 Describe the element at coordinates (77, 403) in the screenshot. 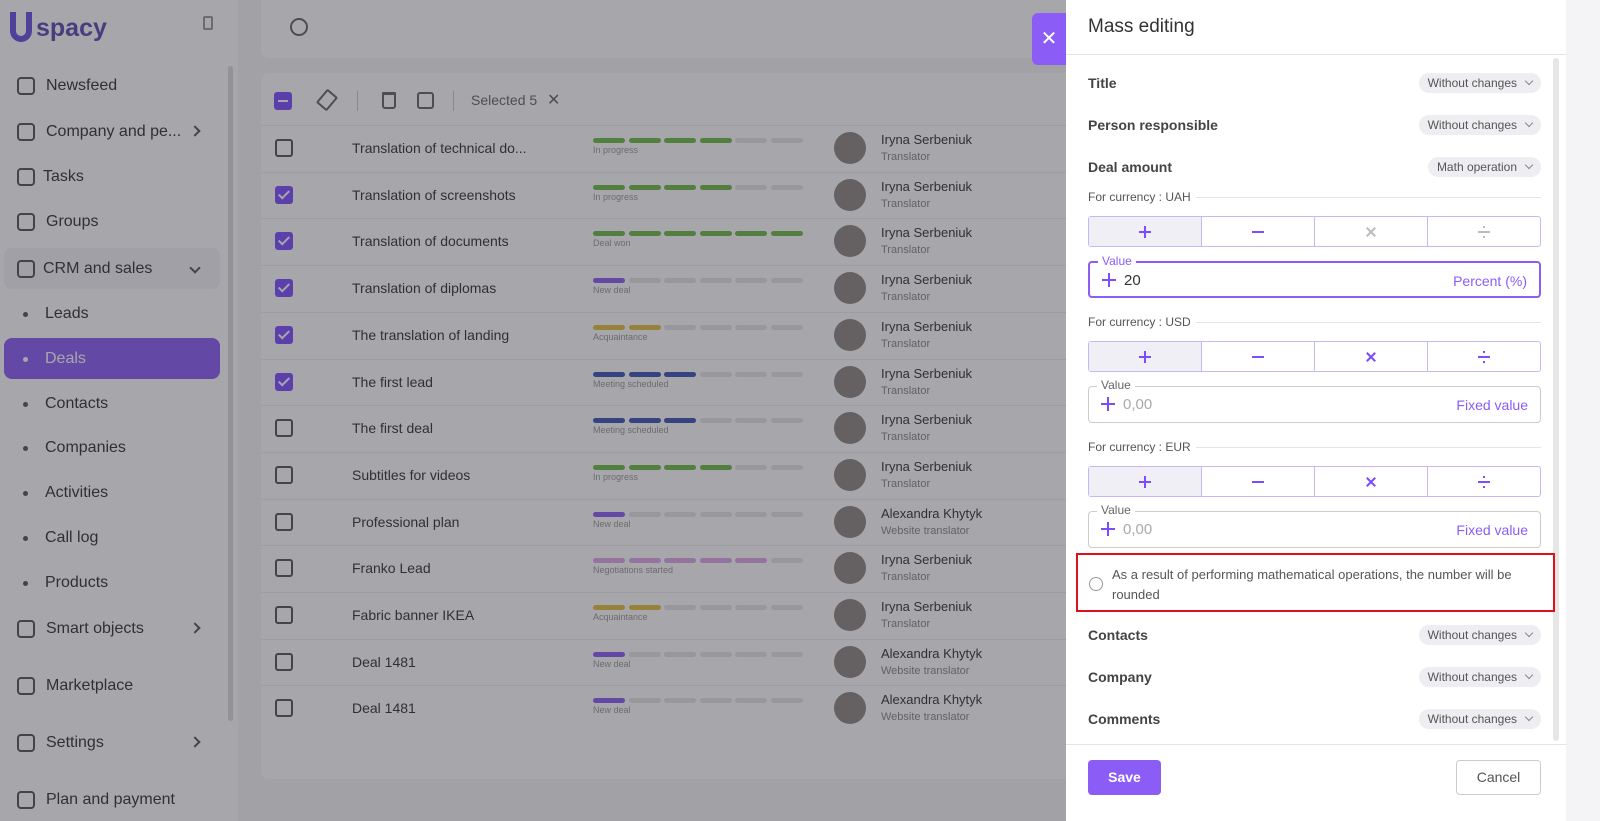

I see `nav-item: Contacts` at that location.